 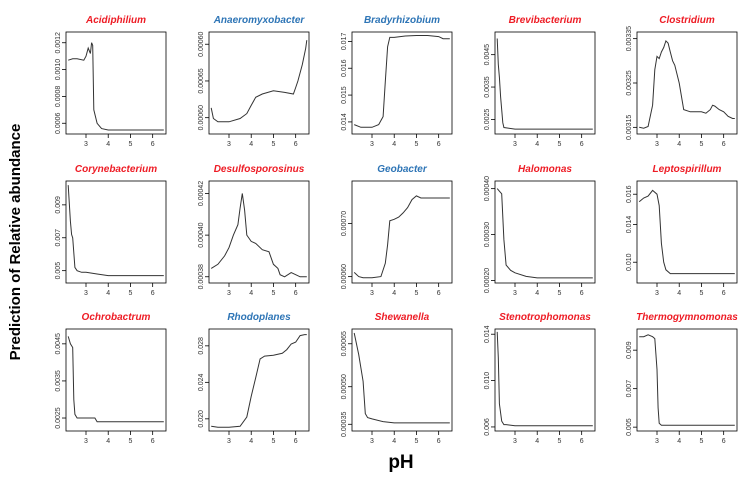 I want to click on panel-title: Geobacter, so click(x=402, y=169).